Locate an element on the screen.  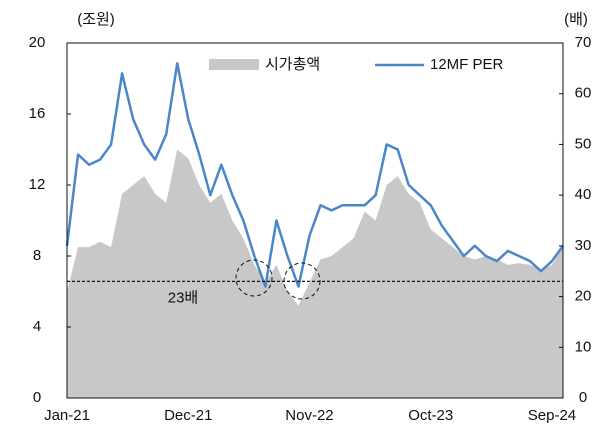
x-tick-label: Nov-22 is located at coordinates (309, 415).